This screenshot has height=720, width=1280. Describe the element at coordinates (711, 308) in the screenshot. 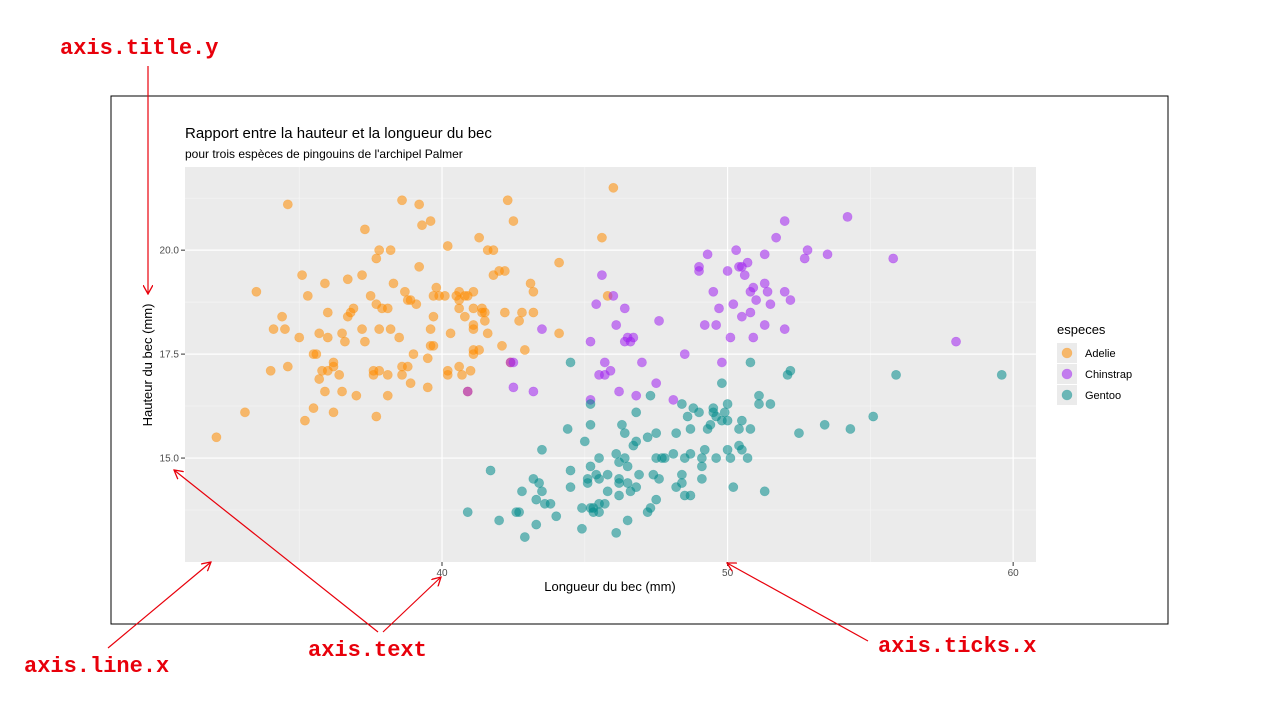

I see `series-chinstrap` at that location.